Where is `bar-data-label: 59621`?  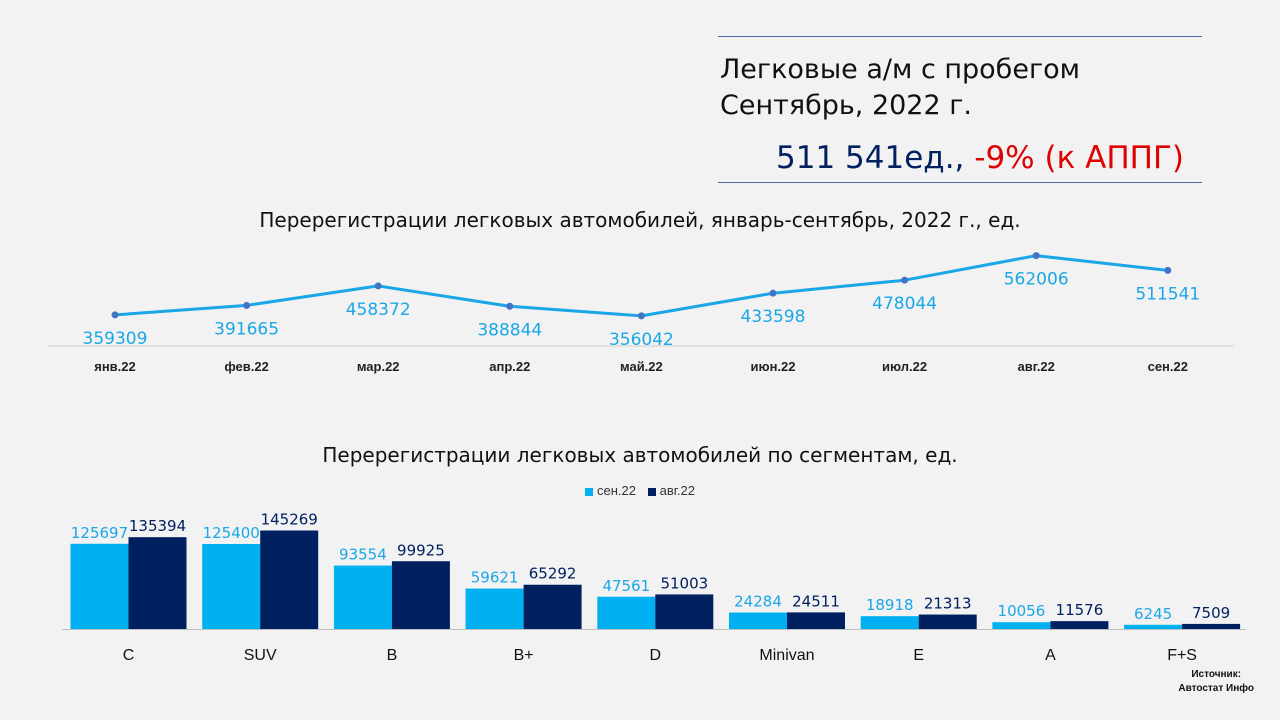
bar-data-label: 59621 is located at coordinates (495, 578).